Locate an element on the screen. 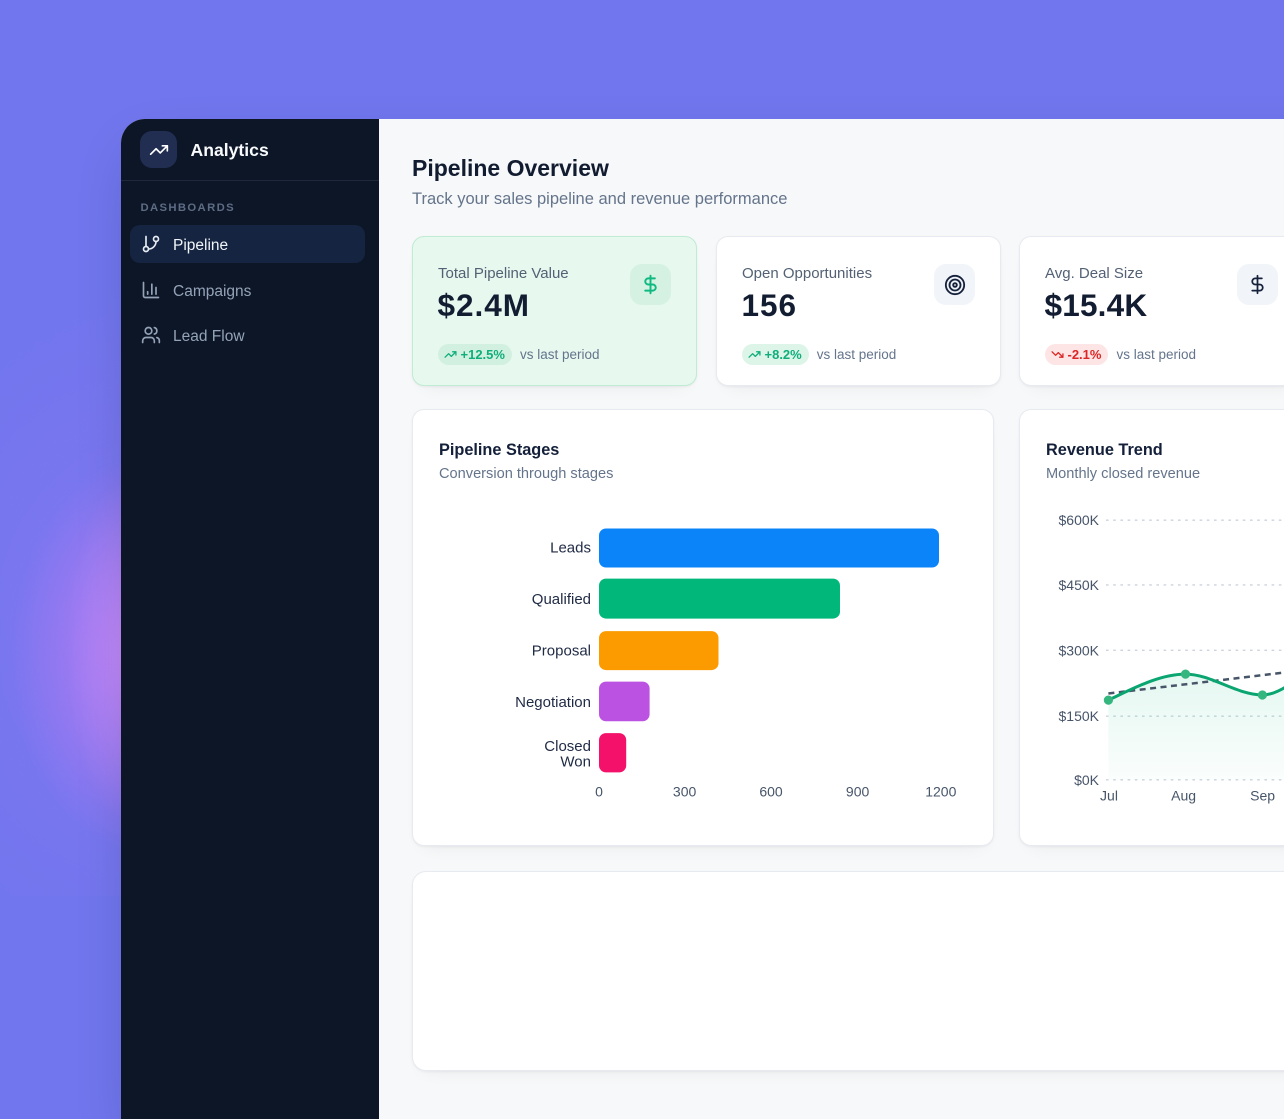  svg-text: Won is located at coordinates (575, 762).